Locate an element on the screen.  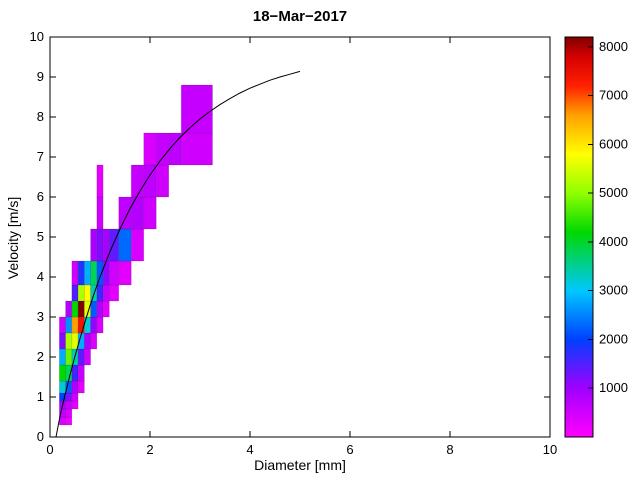
colorbar-box is located at coordinates (579, 237).